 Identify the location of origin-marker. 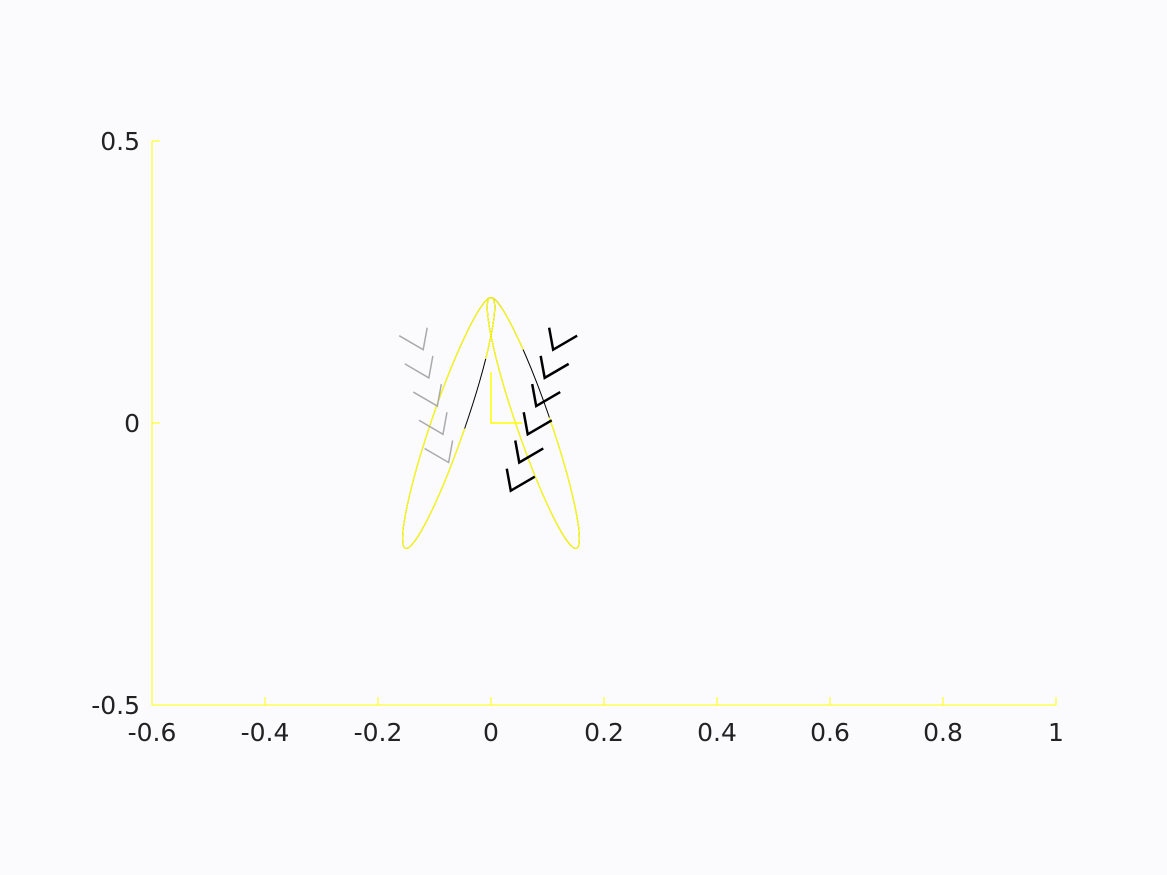
(506, 398).